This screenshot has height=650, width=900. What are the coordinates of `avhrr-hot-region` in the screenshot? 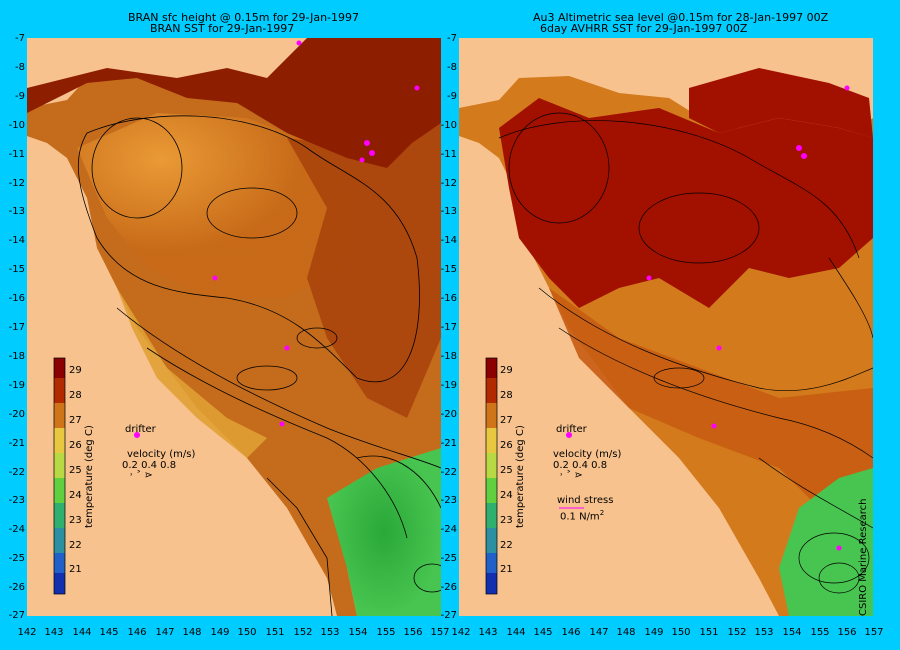 It's located at (686, 203).